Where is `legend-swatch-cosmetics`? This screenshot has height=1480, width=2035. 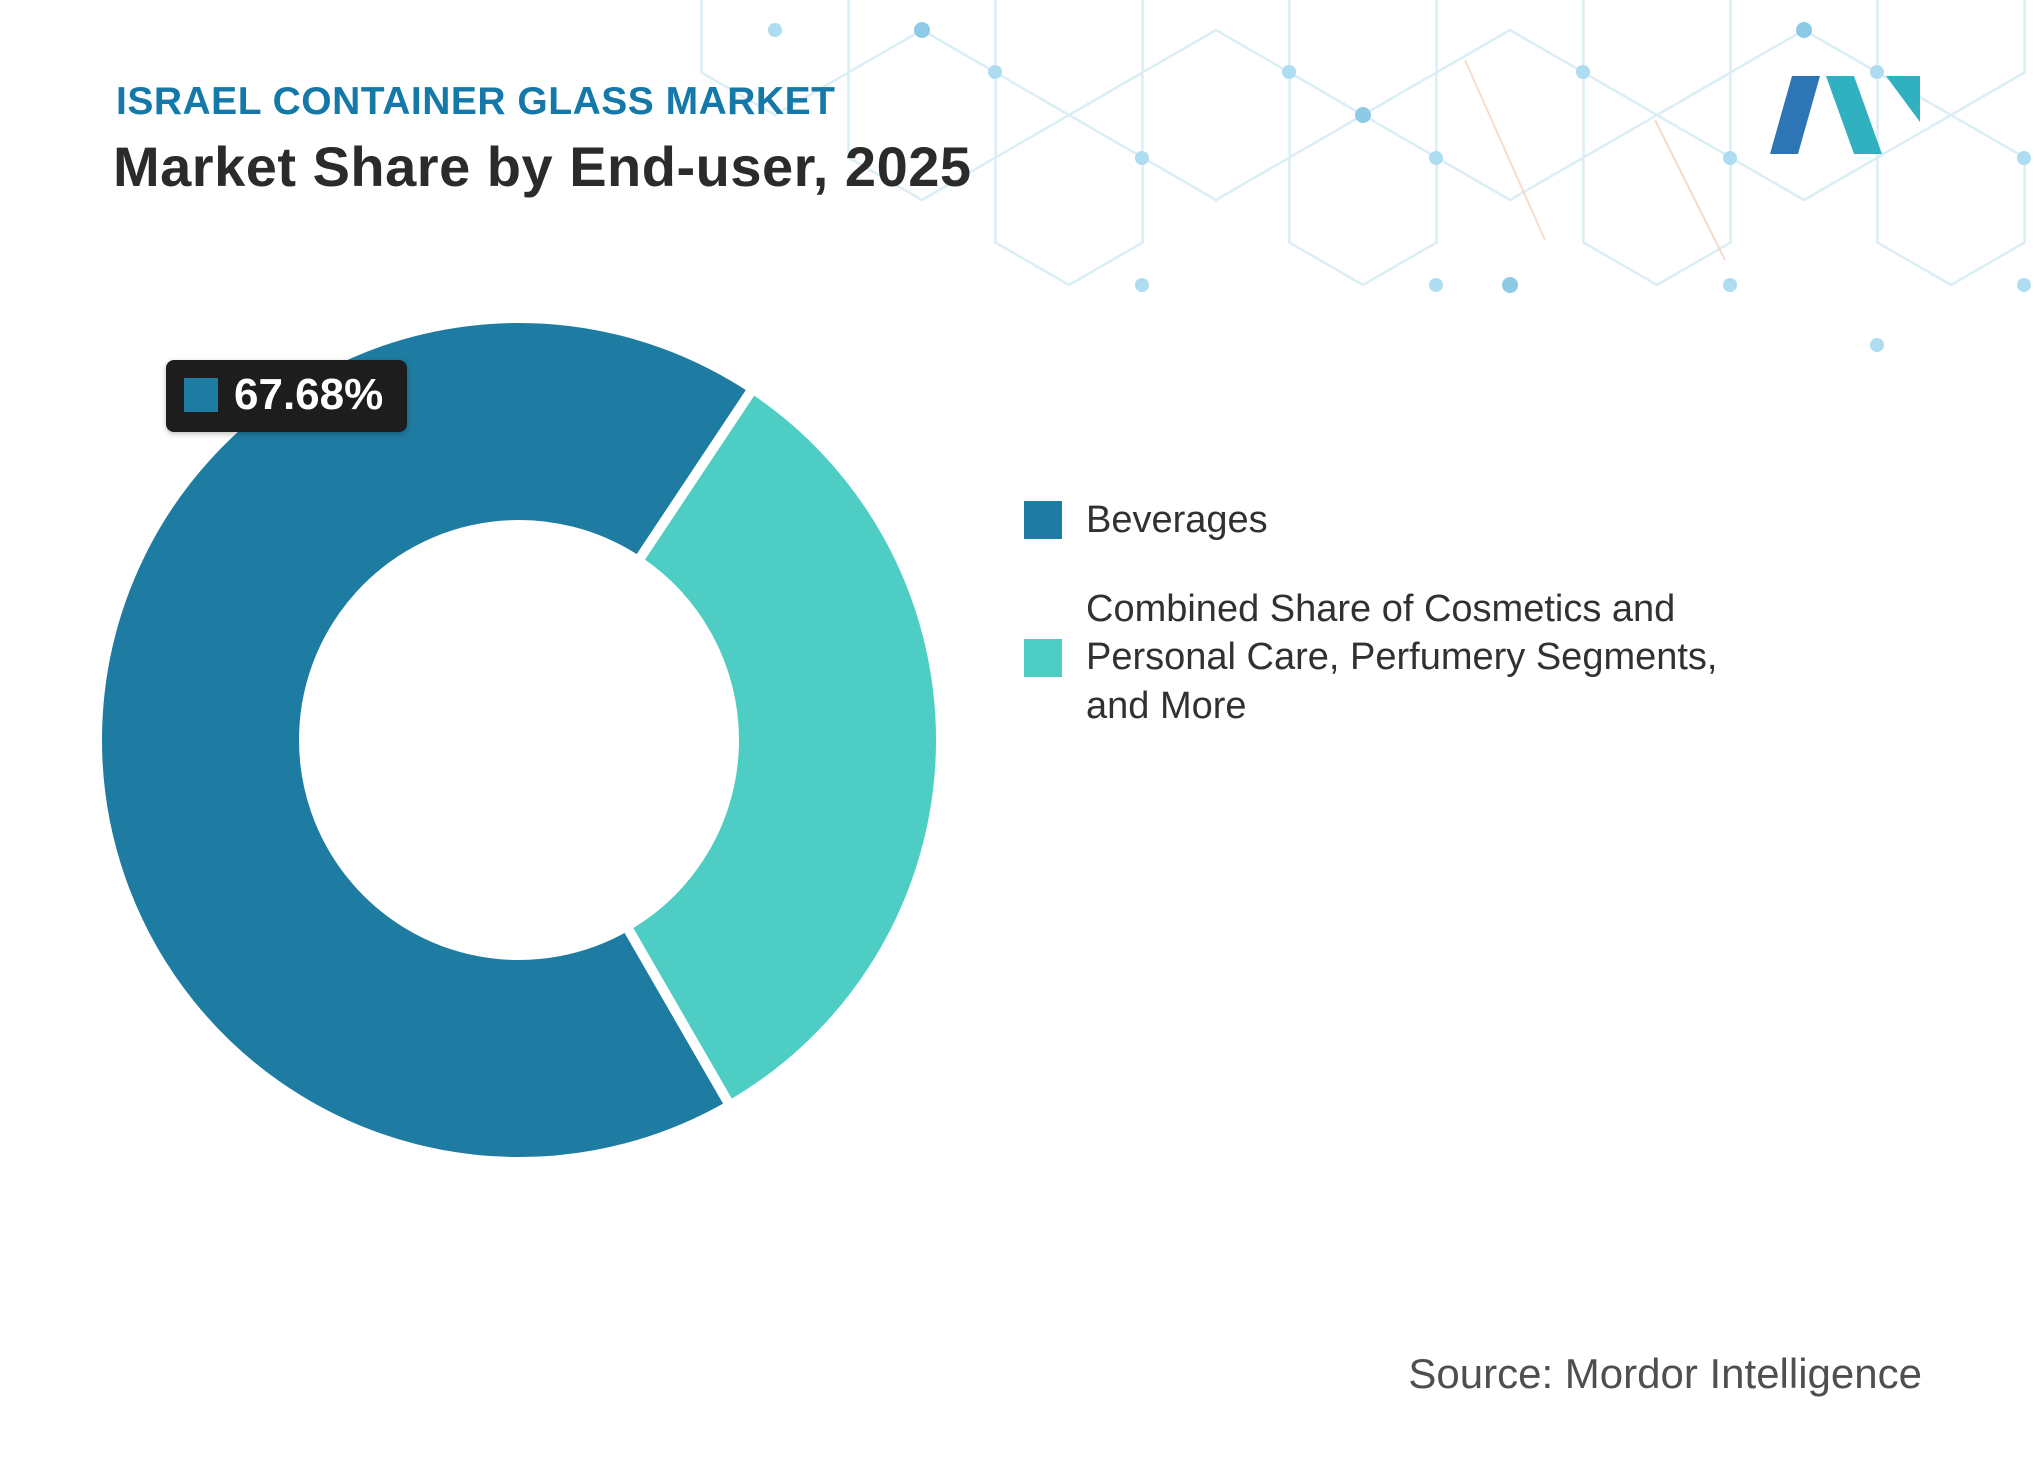 legend-swatch-cosmetics is located at coordinates (1043, 657).